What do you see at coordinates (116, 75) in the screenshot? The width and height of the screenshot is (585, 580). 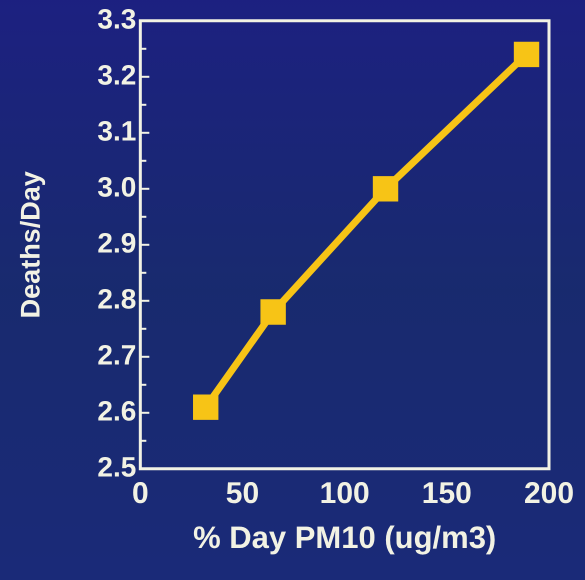 I see `y-tick-label: 3.2` at bounding box center [116, 75].